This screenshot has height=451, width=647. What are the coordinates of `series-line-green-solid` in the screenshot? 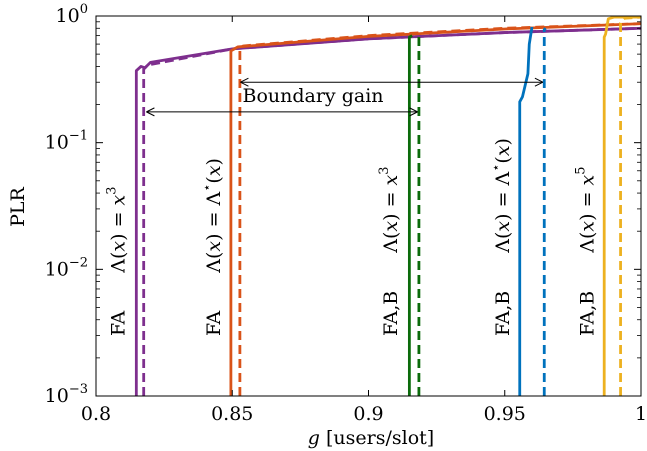 It's located at (410, 215).